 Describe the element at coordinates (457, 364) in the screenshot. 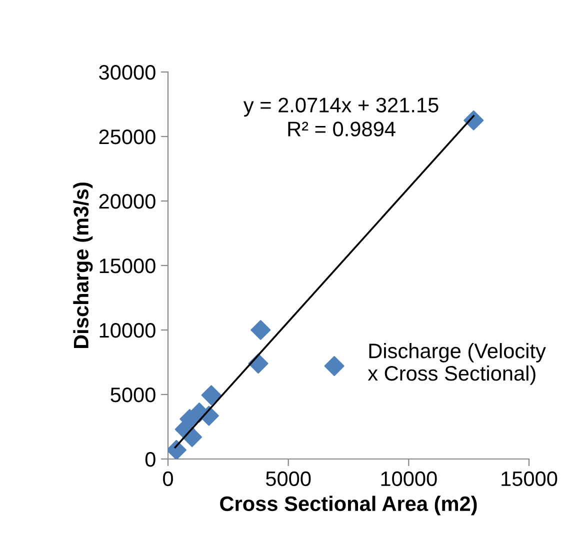

I see `legend-label: Discharge (Velocity x Cross Sectional)` at that location.